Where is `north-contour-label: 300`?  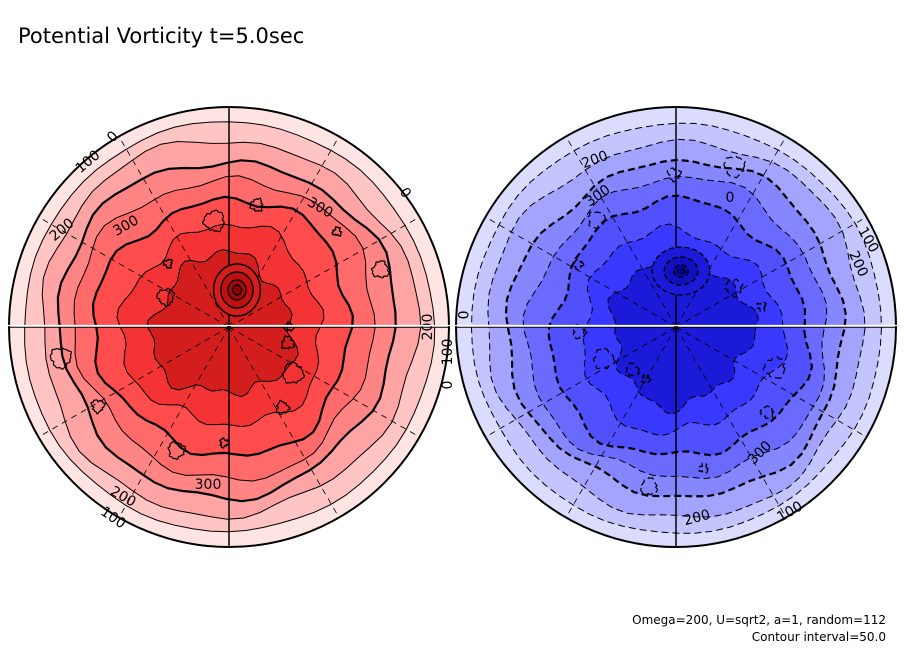
north-contour-label: 300 is located at coordinates (208, 485).